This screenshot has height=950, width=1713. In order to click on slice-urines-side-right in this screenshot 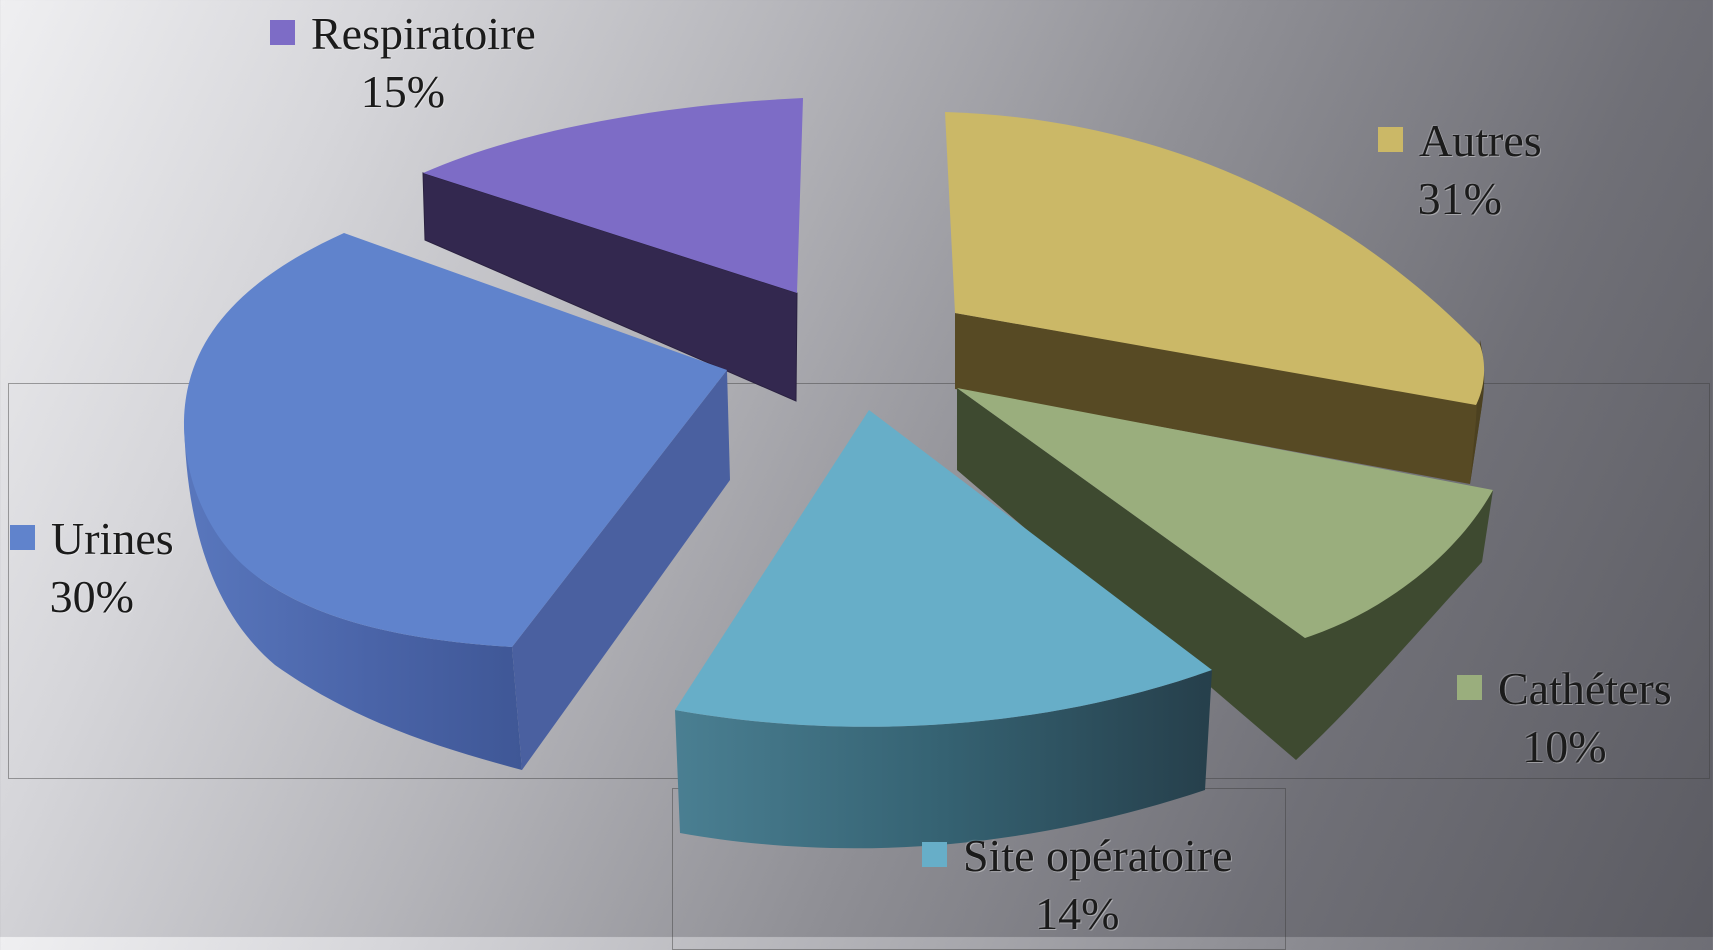, I will do `click(621, 570)`.